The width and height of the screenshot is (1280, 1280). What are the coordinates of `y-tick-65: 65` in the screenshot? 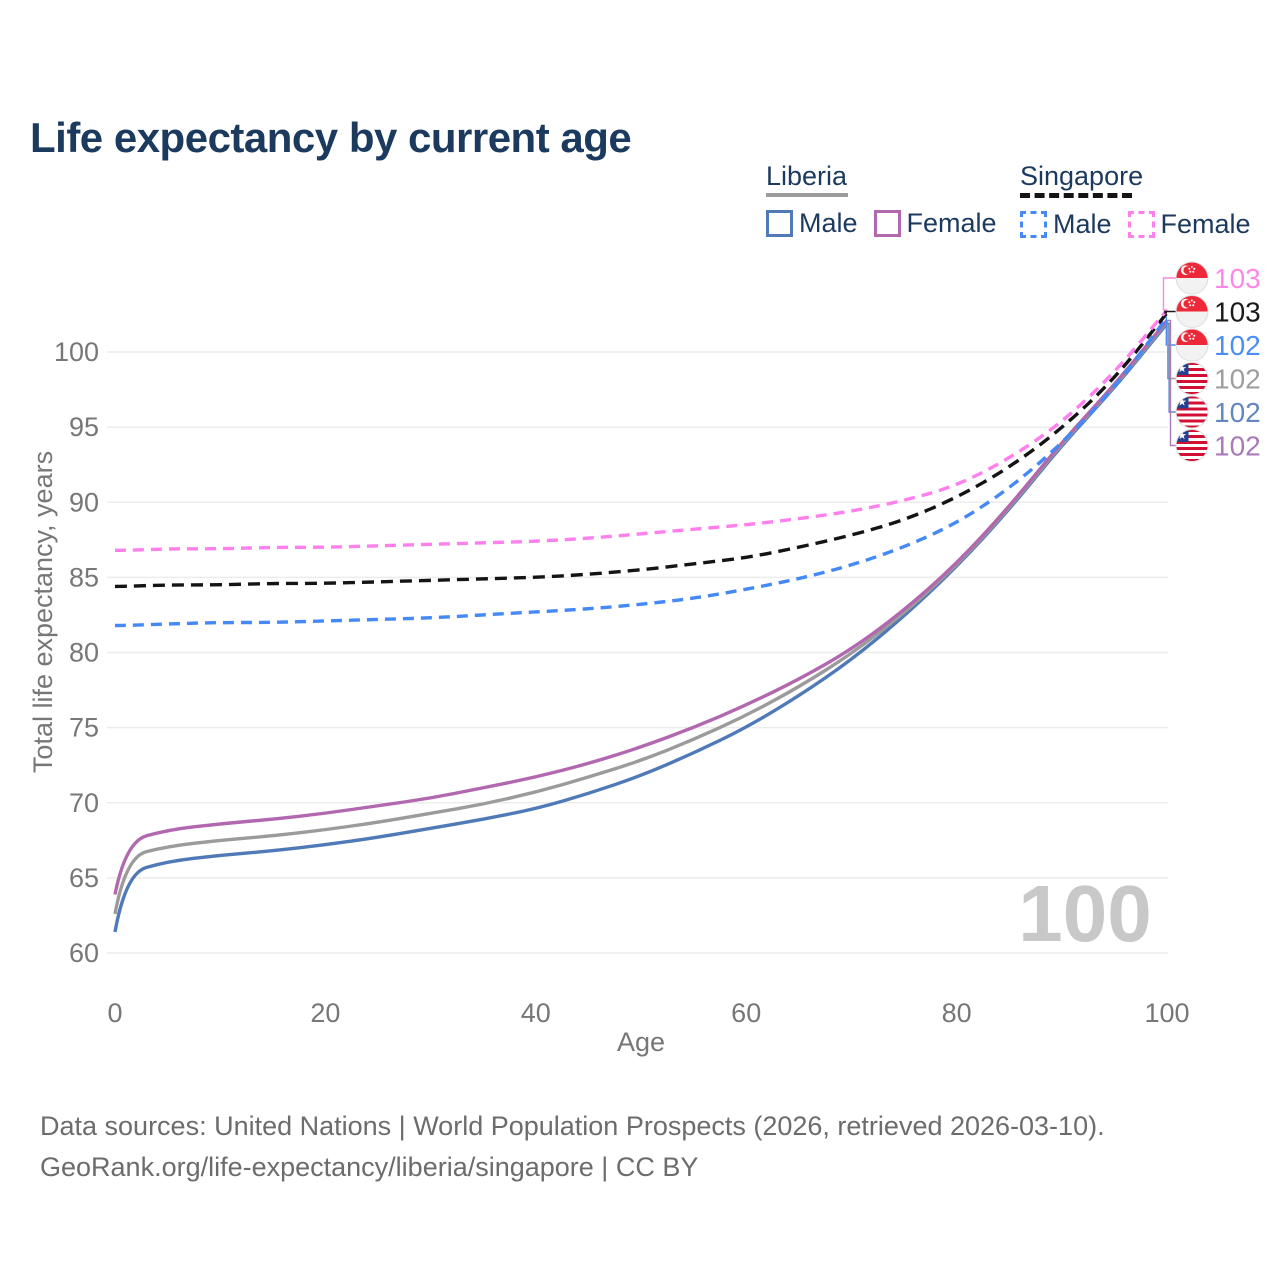 It's located at (84, 878).